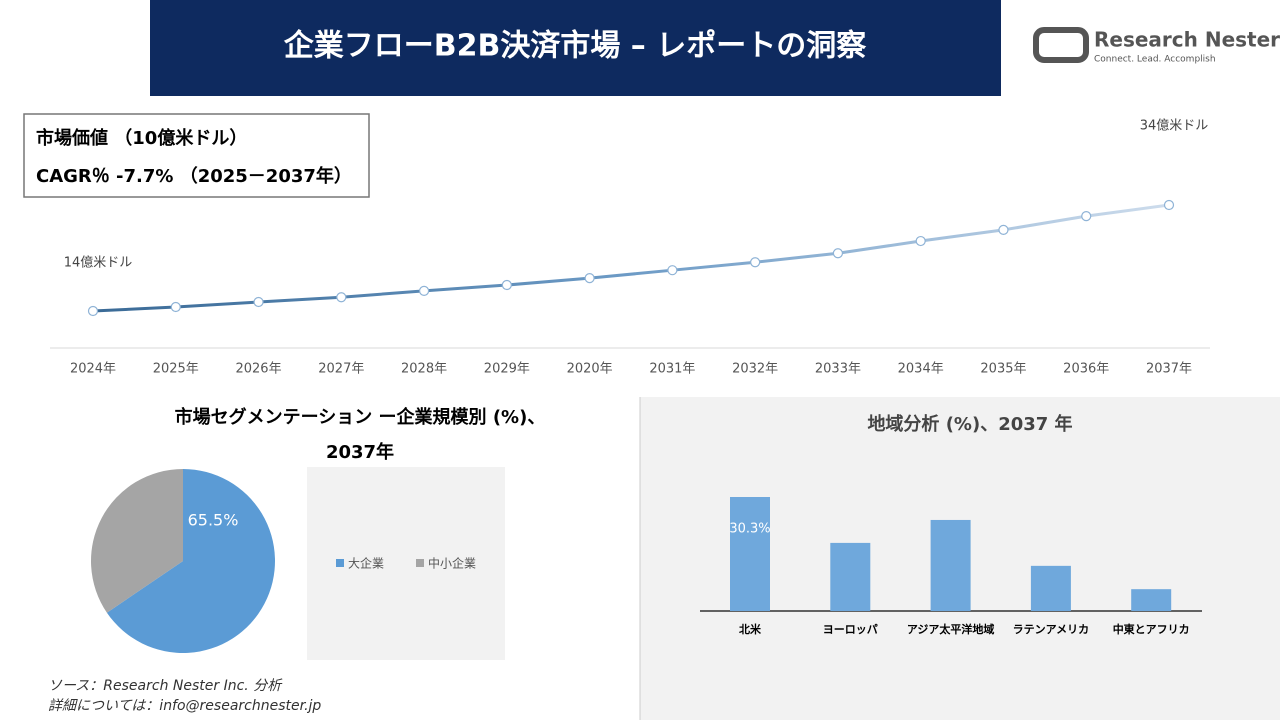  Describe the element at coordinates (1187, 40) in the screenshot. I see `logo-name: Research Nester` at that location.